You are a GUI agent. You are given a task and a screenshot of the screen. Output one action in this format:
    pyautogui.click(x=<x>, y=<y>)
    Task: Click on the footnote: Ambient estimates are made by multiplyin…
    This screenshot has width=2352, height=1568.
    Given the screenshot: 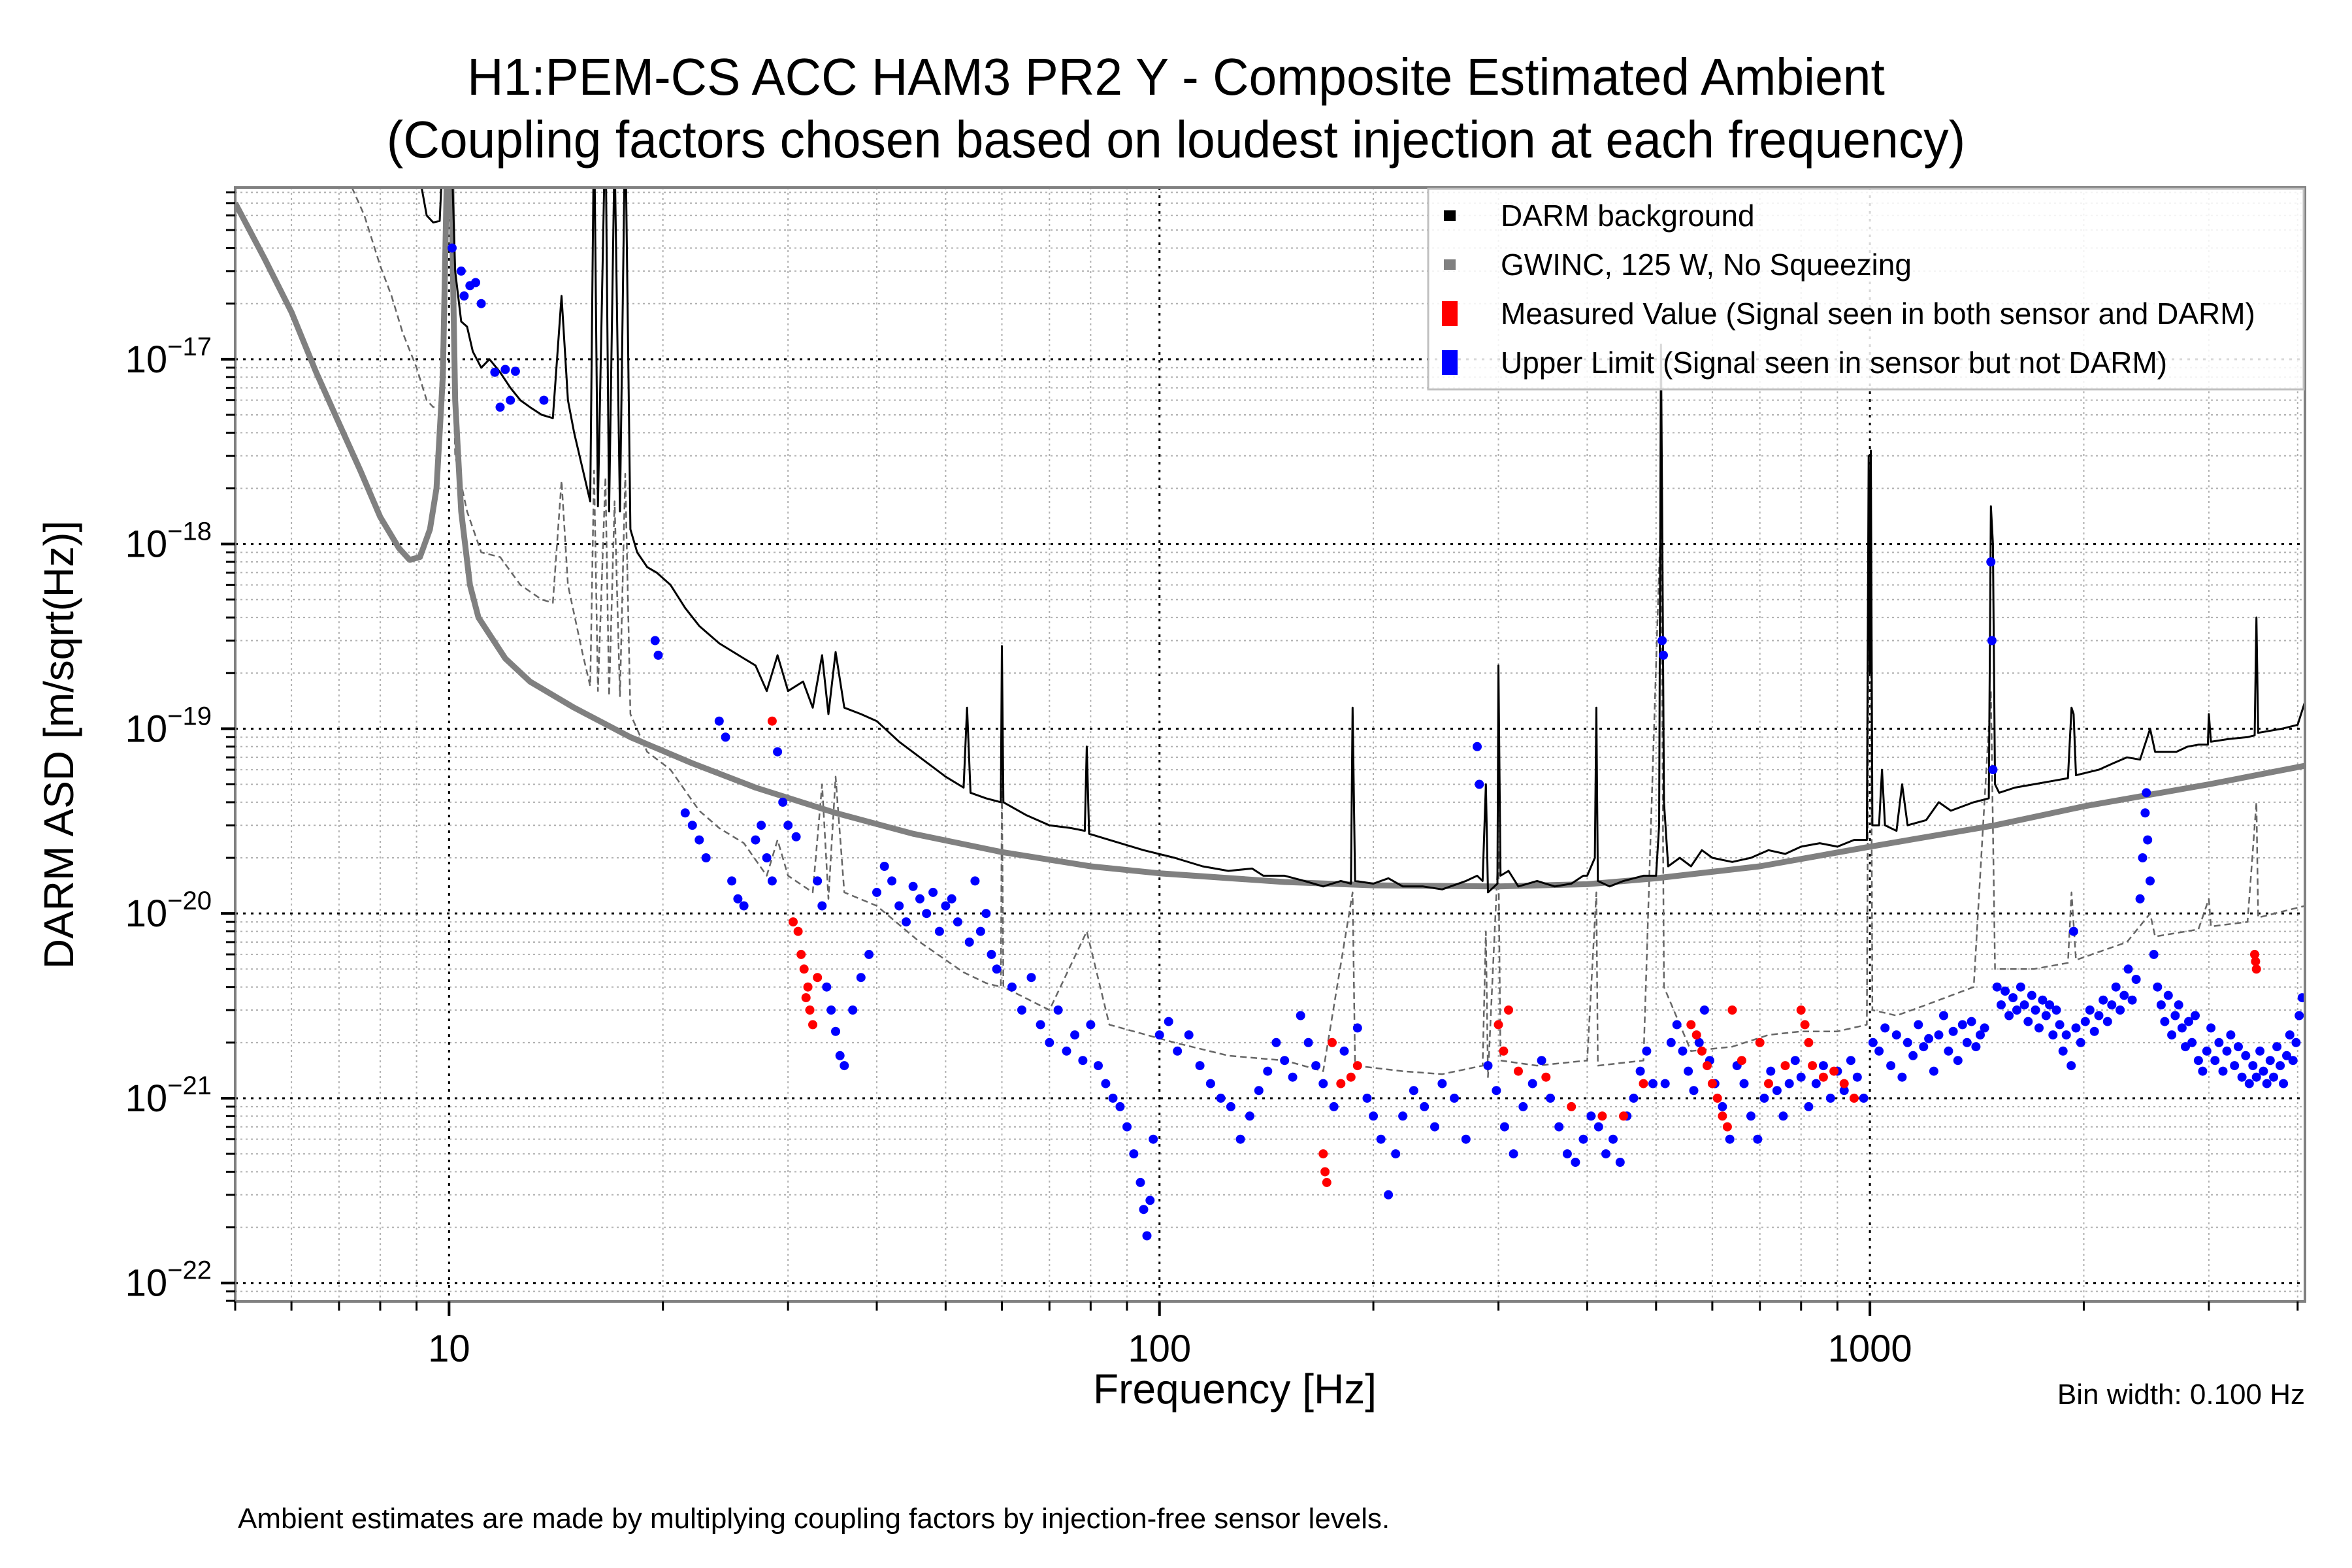 What is the action you would take?
    pyautogui.click(x=814, y=1519)
    